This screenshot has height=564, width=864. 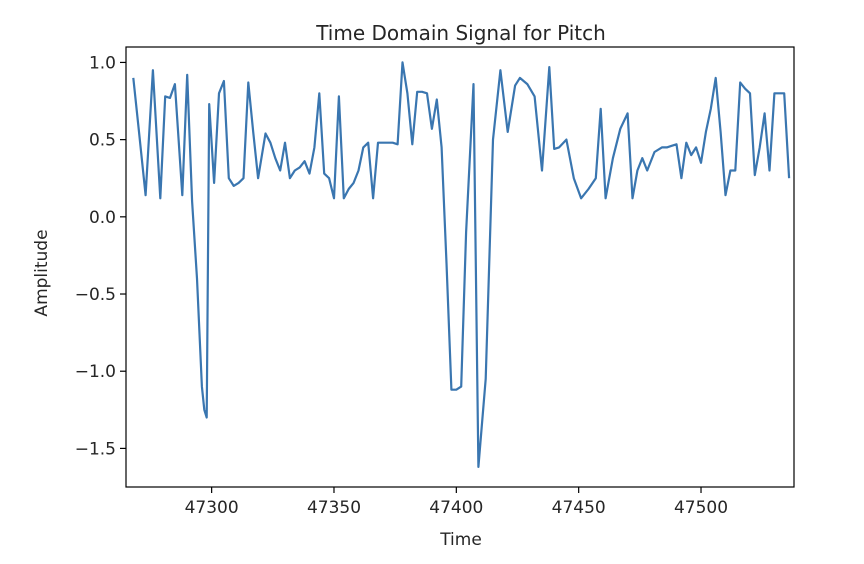 I want to click on x-axis: 47300 47350 47400 47450 47500, so click(x=456, y=502).